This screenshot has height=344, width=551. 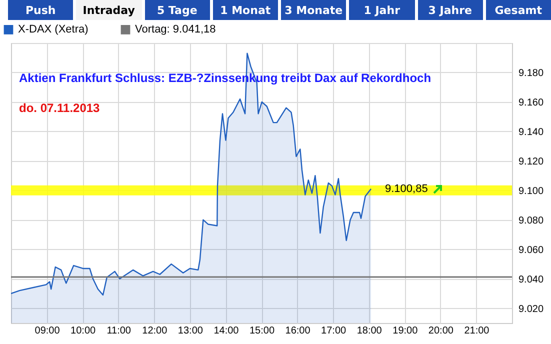 I want to click on legend-label: X-DAX (Xetra), so click(x=53, y=30).